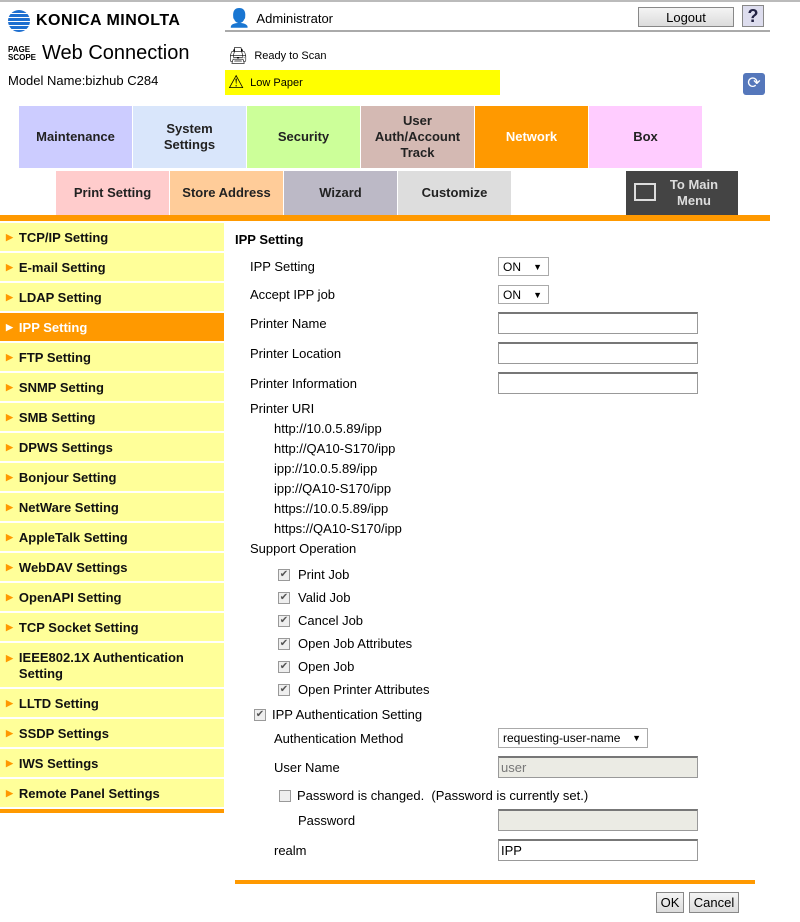  What do you see at coordinates (269, 239) in the screenshot?
I see `page-title: IPP Setting` at bounding box center [269, 239].